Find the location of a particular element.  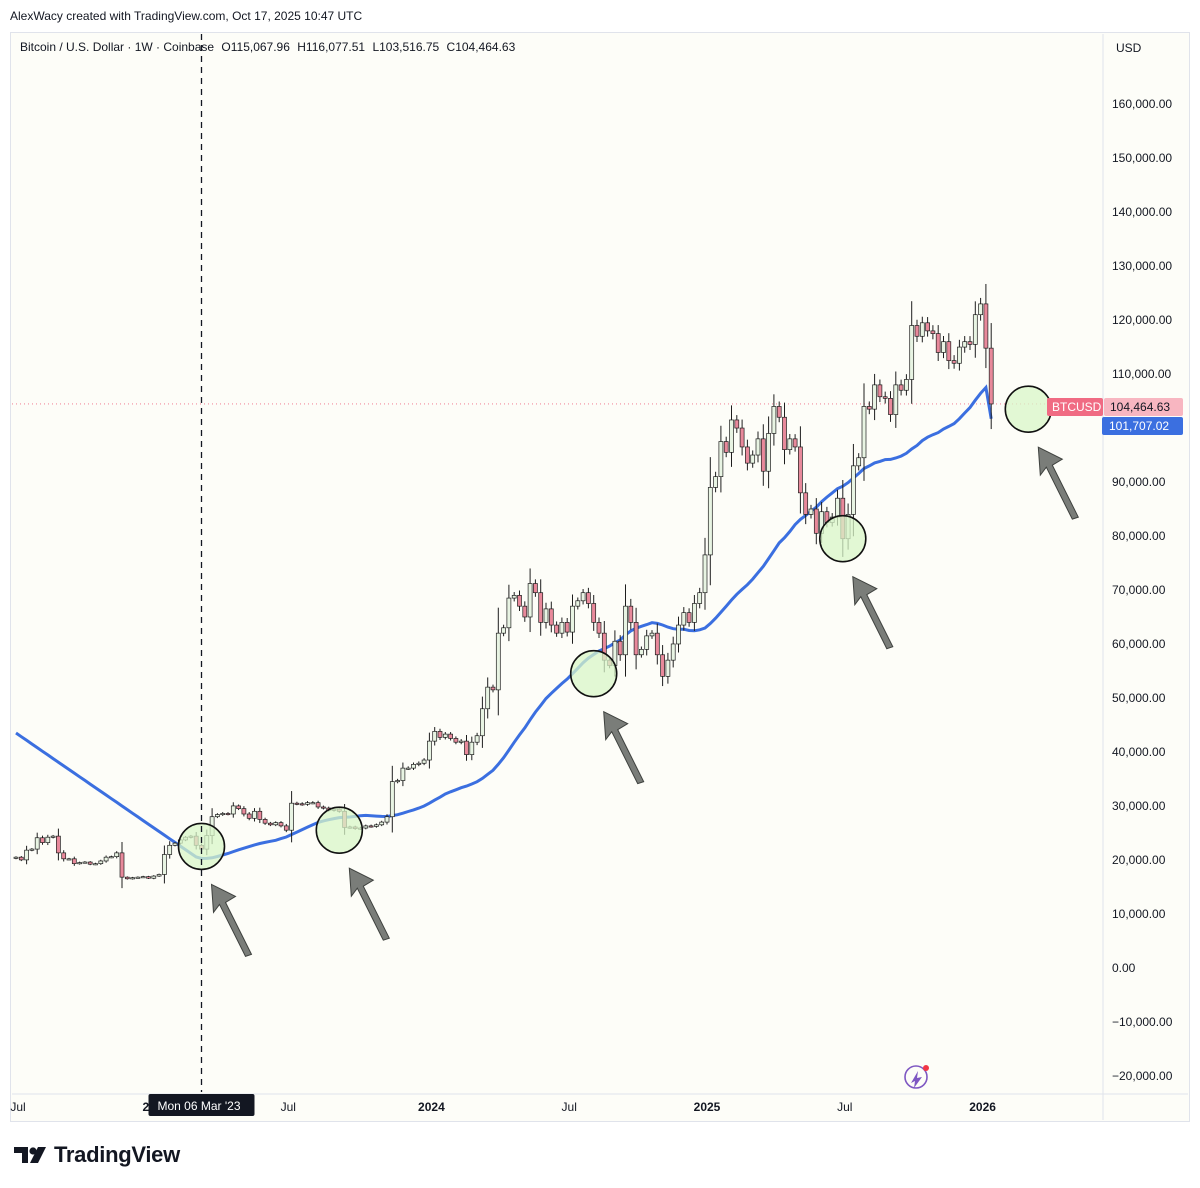

ma-tag-value: 101,707.02 is located at coordinates (1139, 426).